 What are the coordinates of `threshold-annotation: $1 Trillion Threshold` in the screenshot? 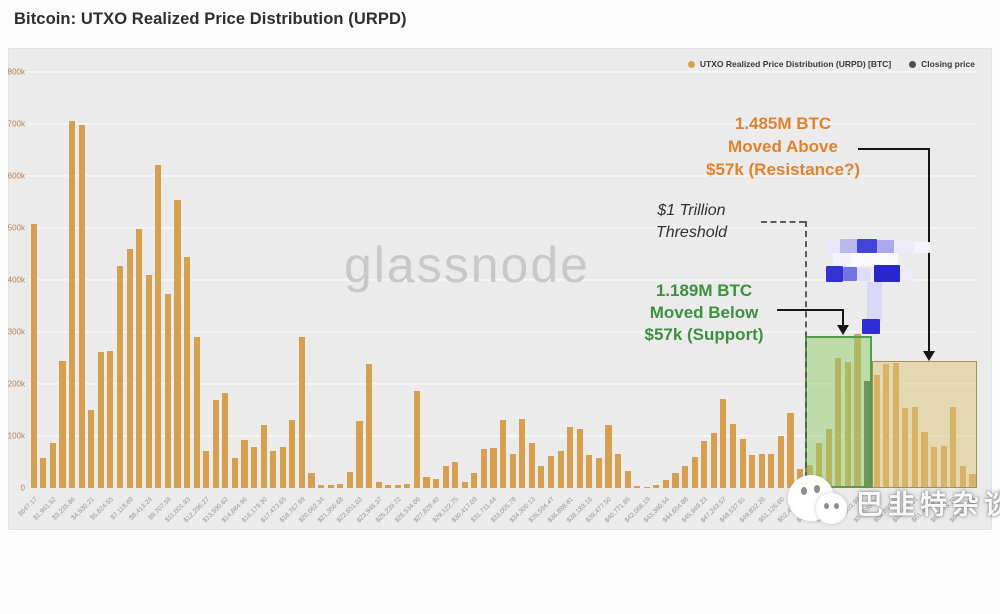 It's located at (691, 221).